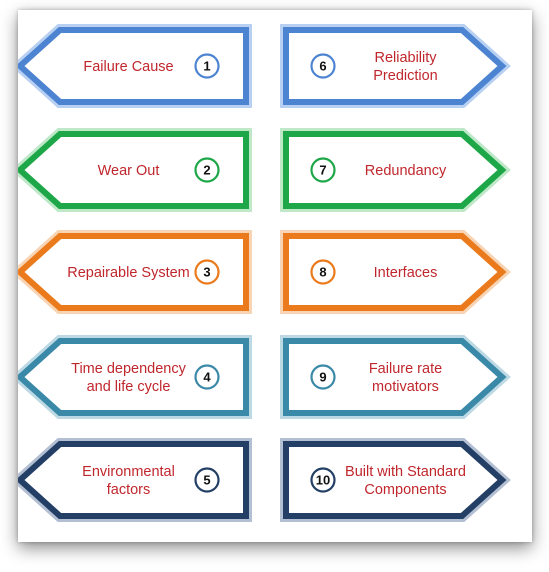  Describe the element at coordinates (406, 273) in the screenshot. I see `factor-label: Interfaces` at that location.